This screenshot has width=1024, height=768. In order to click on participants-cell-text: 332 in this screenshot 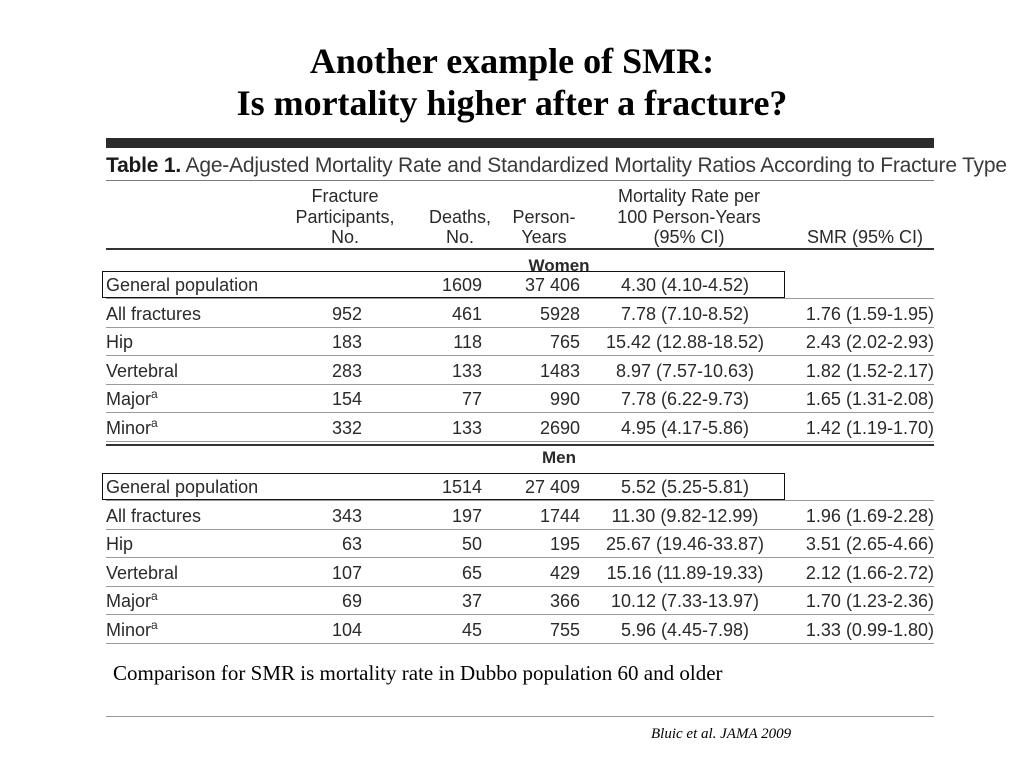, I will do `click(346, 428)`.